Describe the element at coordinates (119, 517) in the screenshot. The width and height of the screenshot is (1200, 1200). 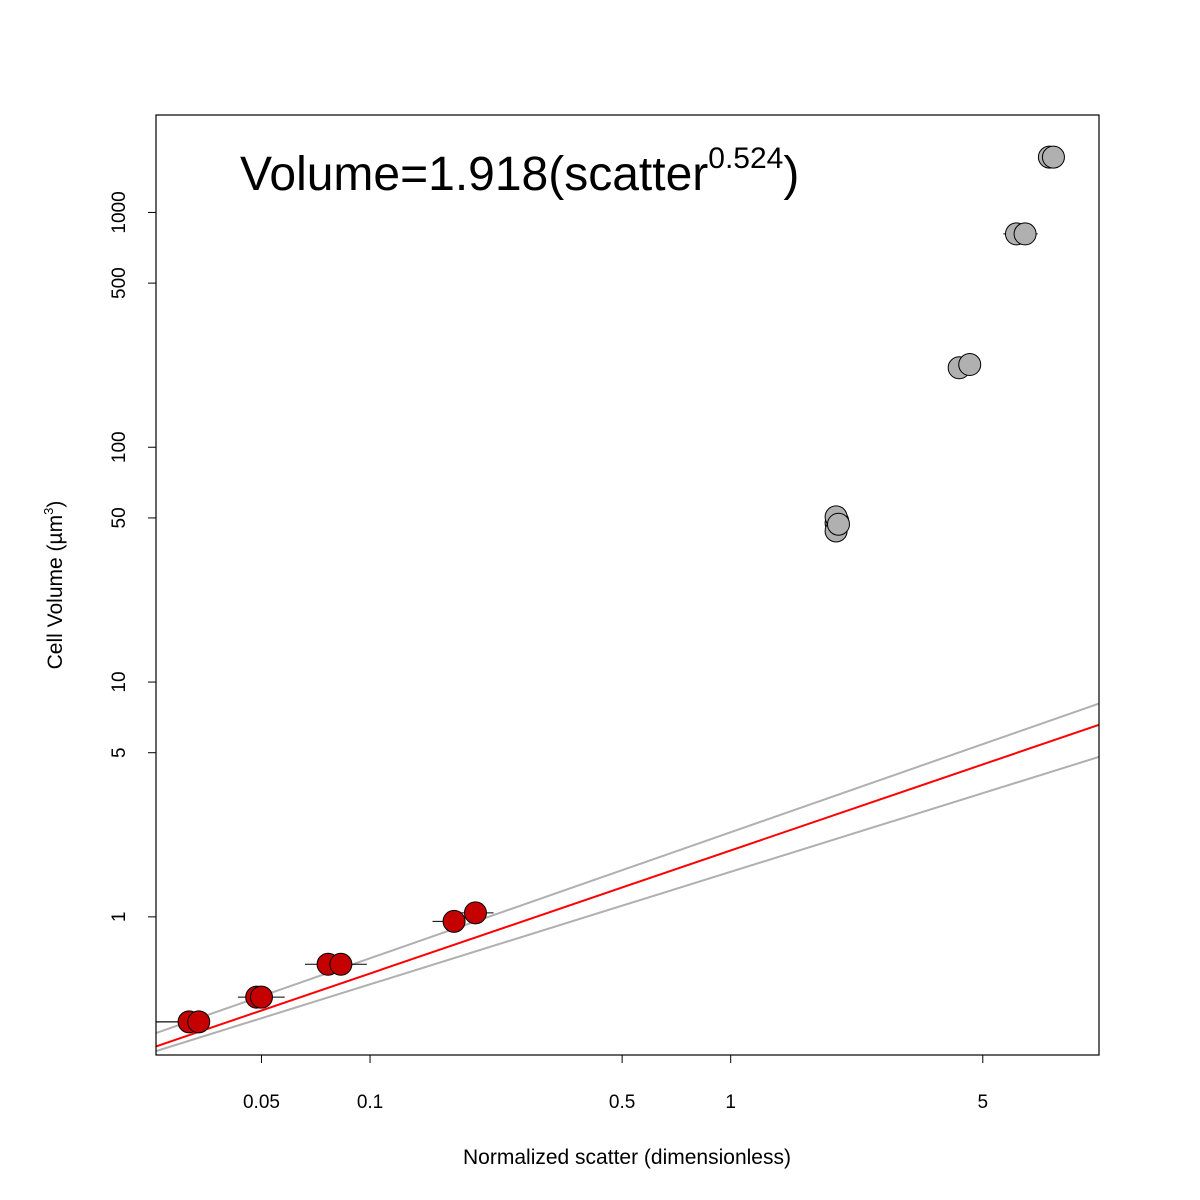
I see `y-tick-label: 50` at that location.